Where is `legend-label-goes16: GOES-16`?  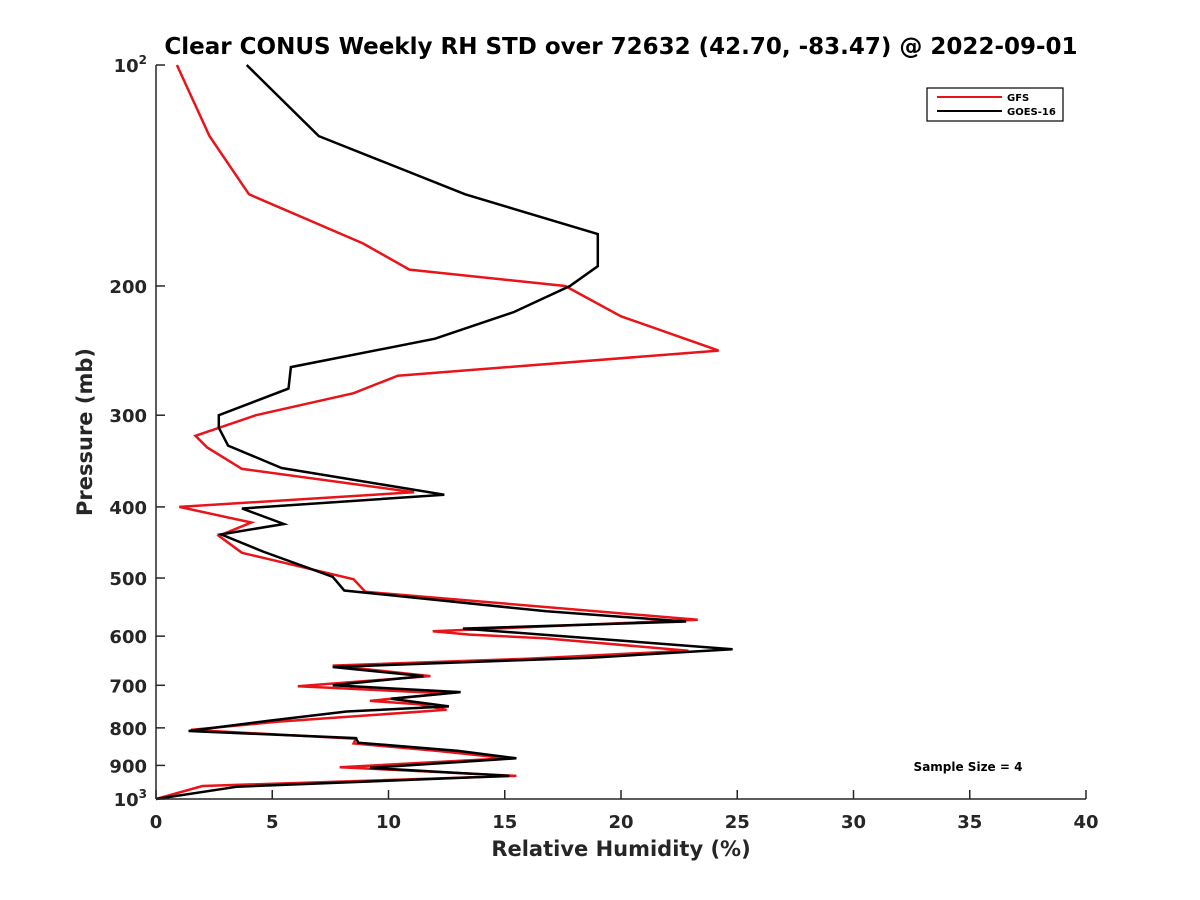 legend-label-goes16: GOES-16 is located at coordinates (1031, 112).